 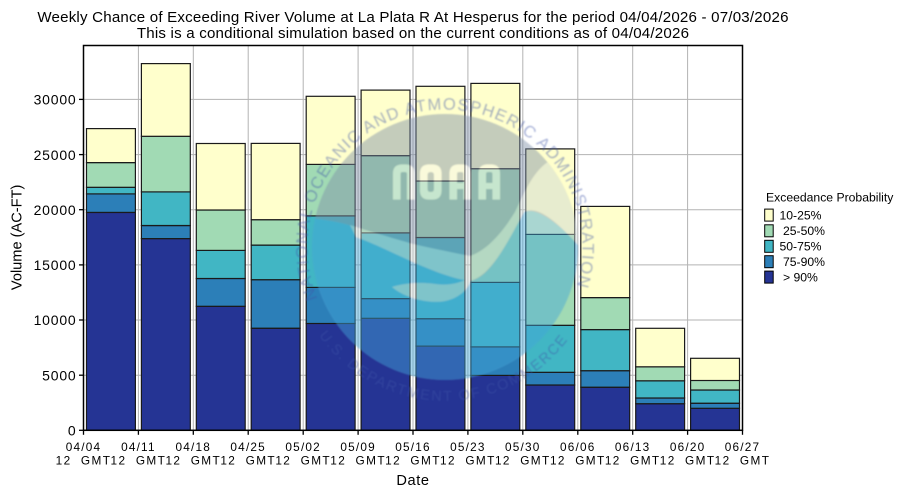 I want to click on svg-text: 10000, so click(x=55, y=320).